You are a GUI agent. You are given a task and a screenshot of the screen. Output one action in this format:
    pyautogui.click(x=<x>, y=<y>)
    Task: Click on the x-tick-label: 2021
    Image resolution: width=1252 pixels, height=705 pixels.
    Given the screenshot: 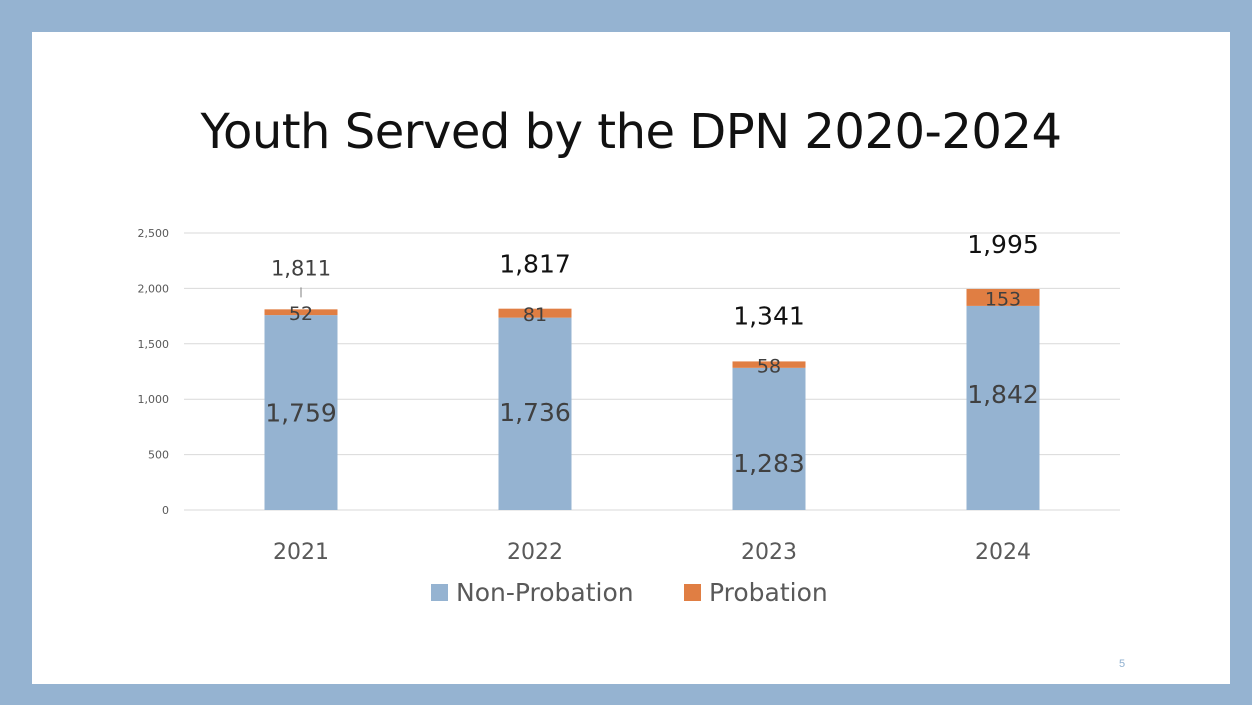 What is the action you would take?
    pyautogui.click(x=301, y=552)
    